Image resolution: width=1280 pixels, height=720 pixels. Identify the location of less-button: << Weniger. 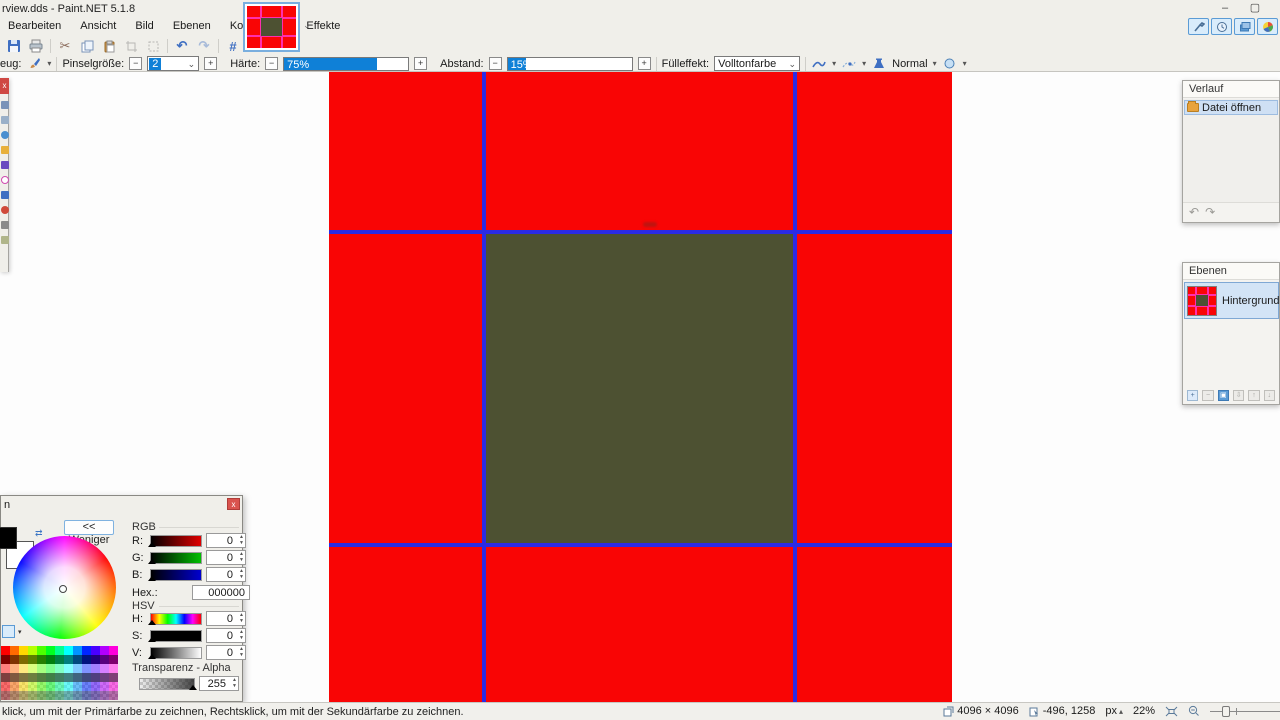
(89, 533).